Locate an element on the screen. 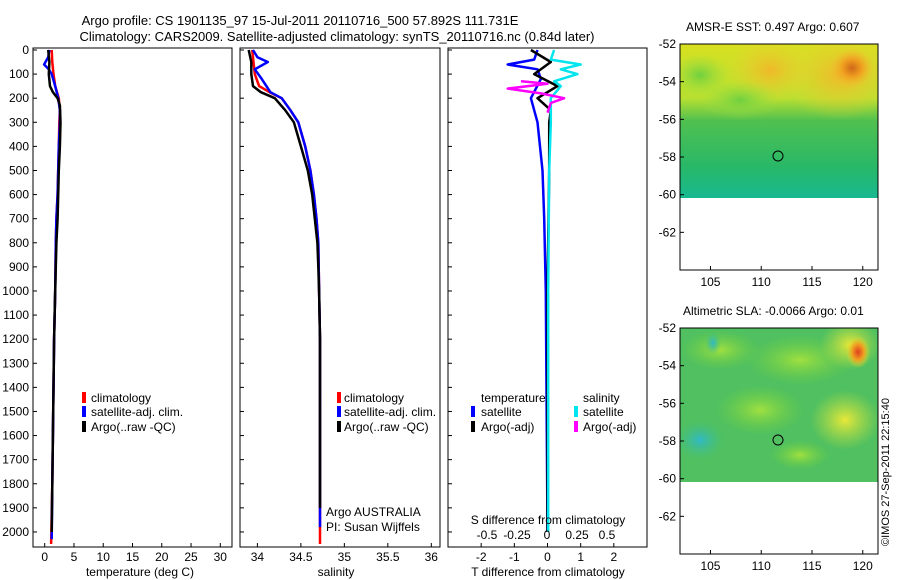 The height and width of the screenshot is (580, 900). s-diff-title: S difference from climatology is located at coordinates (548, 520).